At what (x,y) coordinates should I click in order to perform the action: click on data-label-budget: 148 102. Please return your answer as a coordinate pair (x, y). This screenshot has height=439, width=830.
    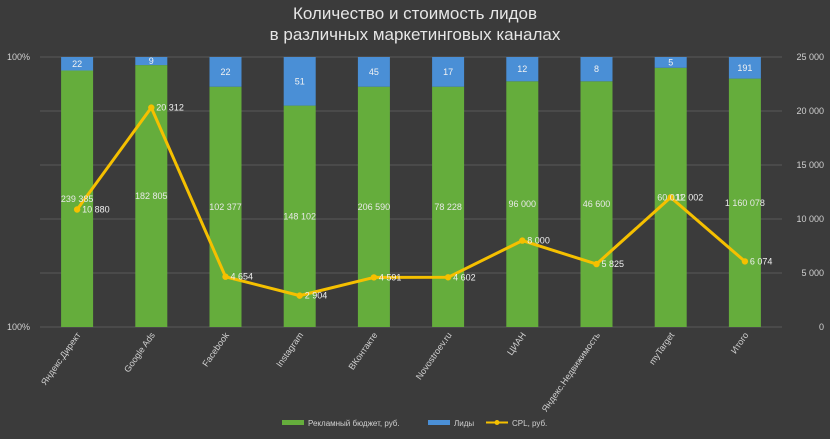
    Looking at the image, I should click on (299, 216).